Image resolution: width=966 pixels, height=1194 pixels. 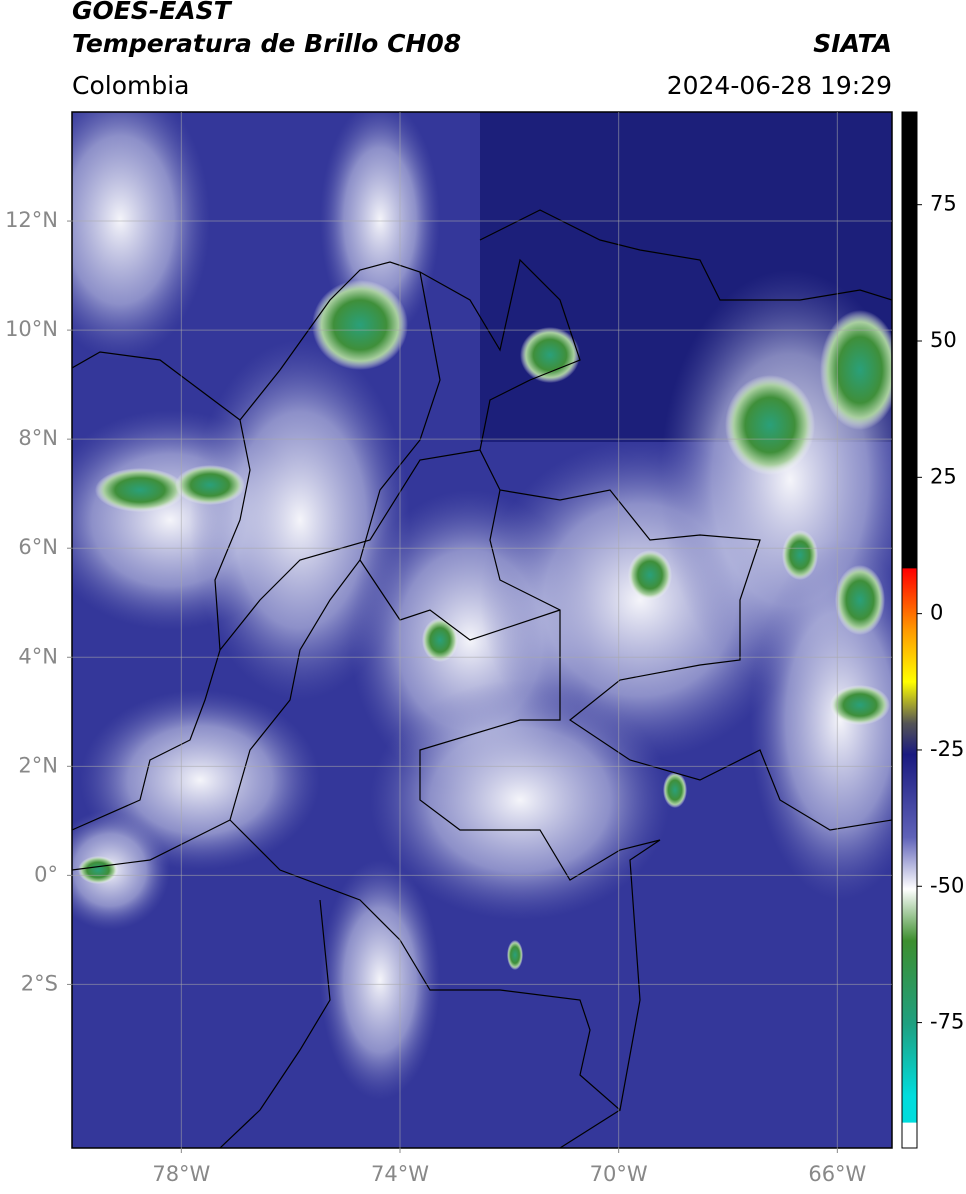 What do you see at coordinates (39, 983) in the screenshot?
I see `y-tick-label: 2°S` at bounding box center [39, 983].